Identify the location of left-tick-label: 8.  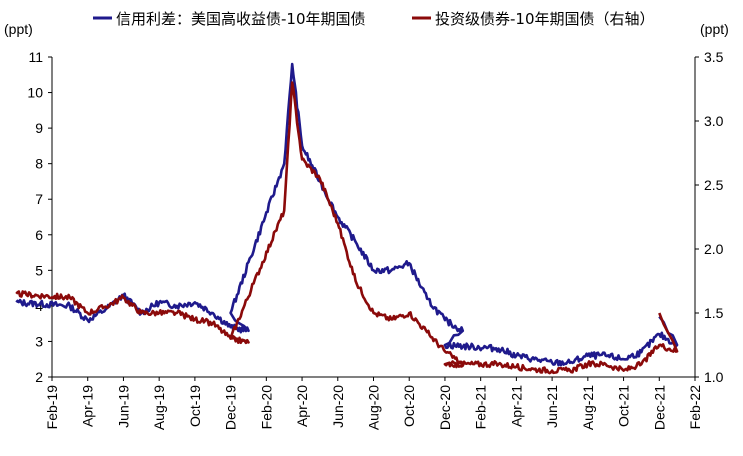
(39, 164).